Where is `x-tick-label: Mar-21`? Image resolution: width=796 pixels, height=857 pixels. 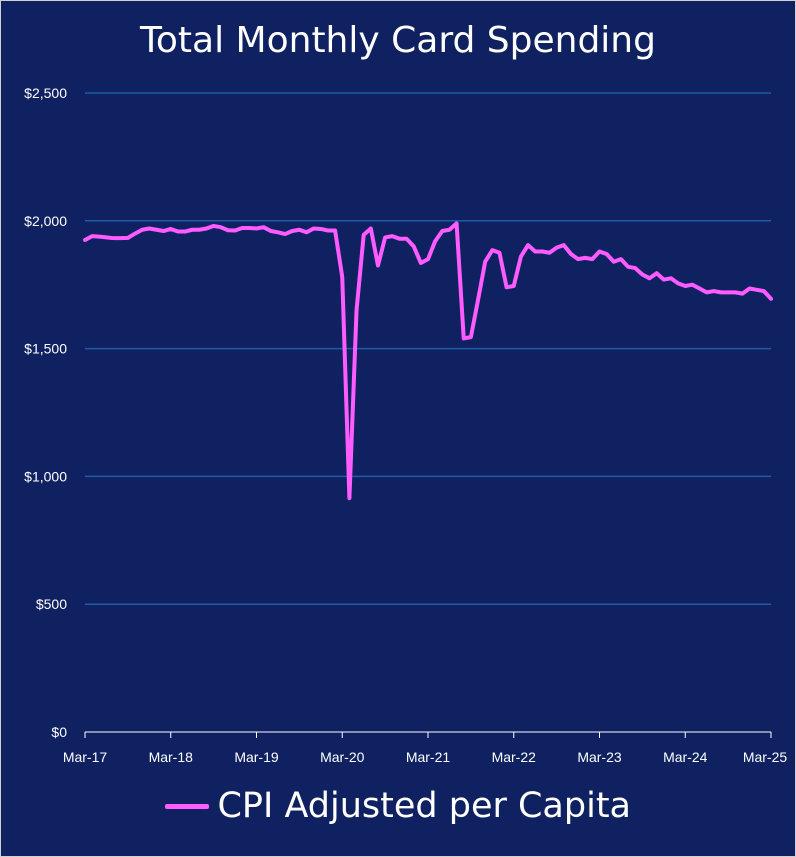 x-tick-label: Mar-21 is located at coordinates (428, 757).